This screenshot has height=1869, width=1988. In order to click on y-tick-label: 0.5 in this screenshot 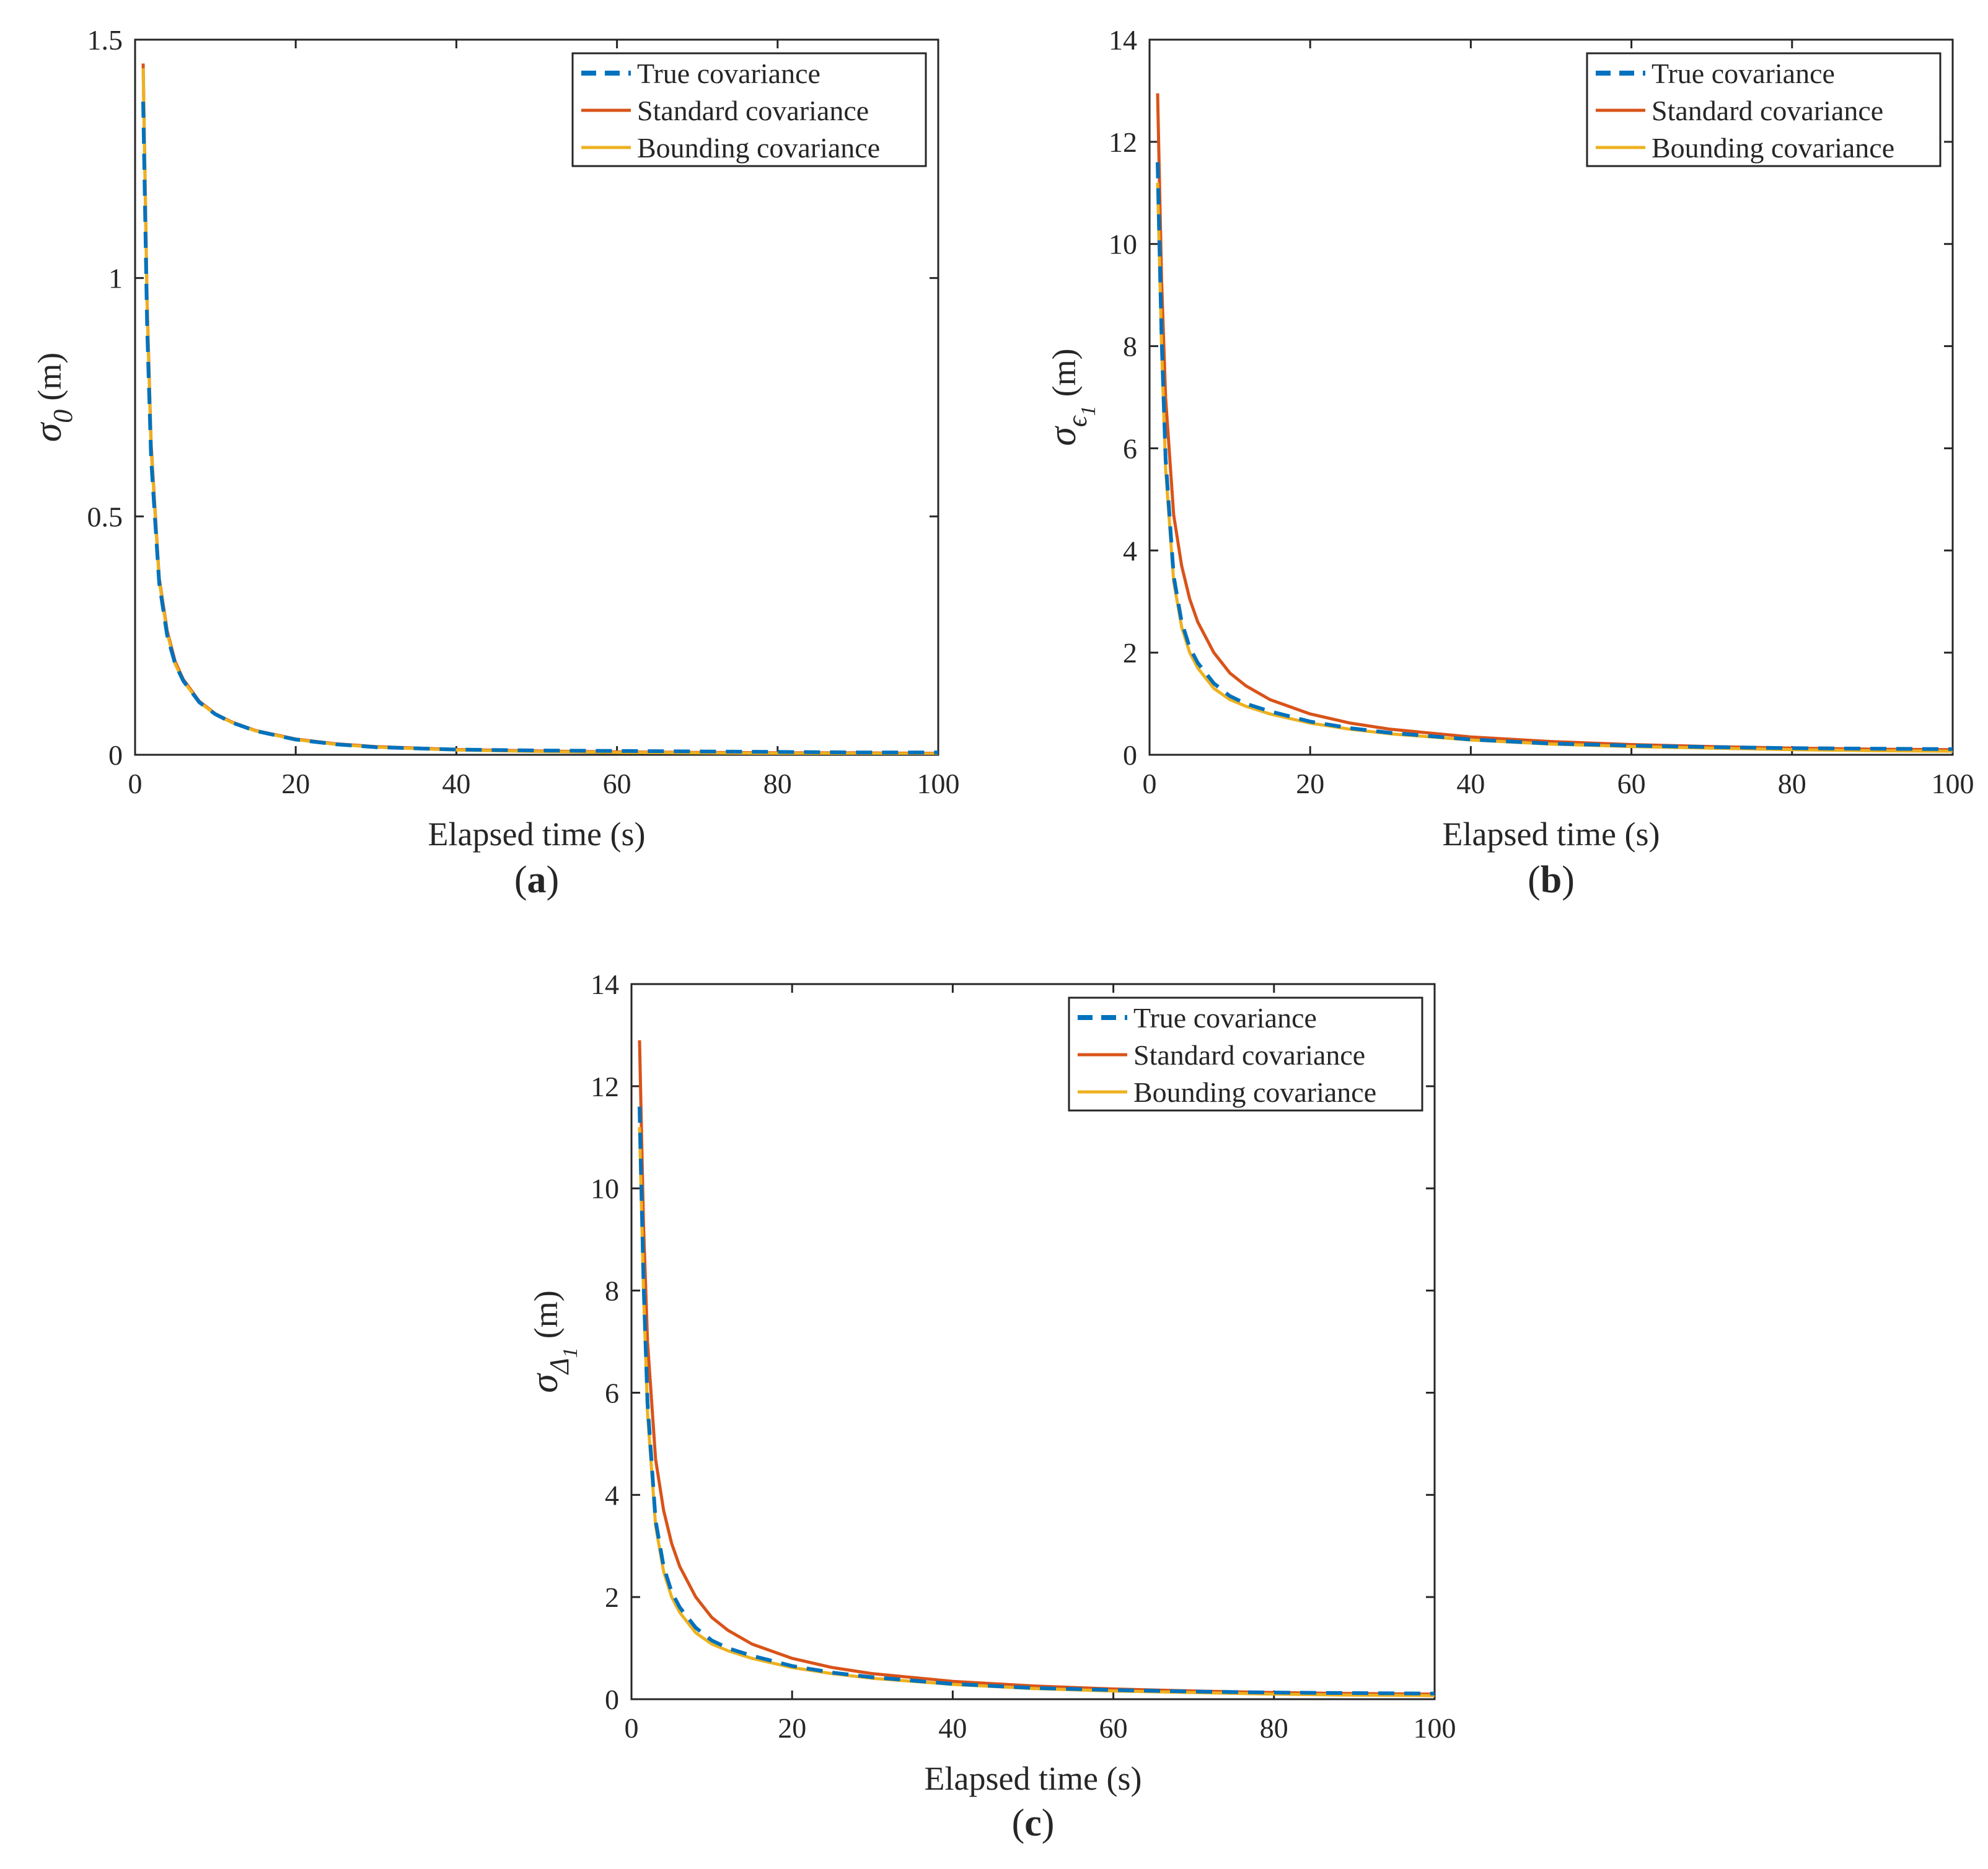, I will do `click(105, 516)`.